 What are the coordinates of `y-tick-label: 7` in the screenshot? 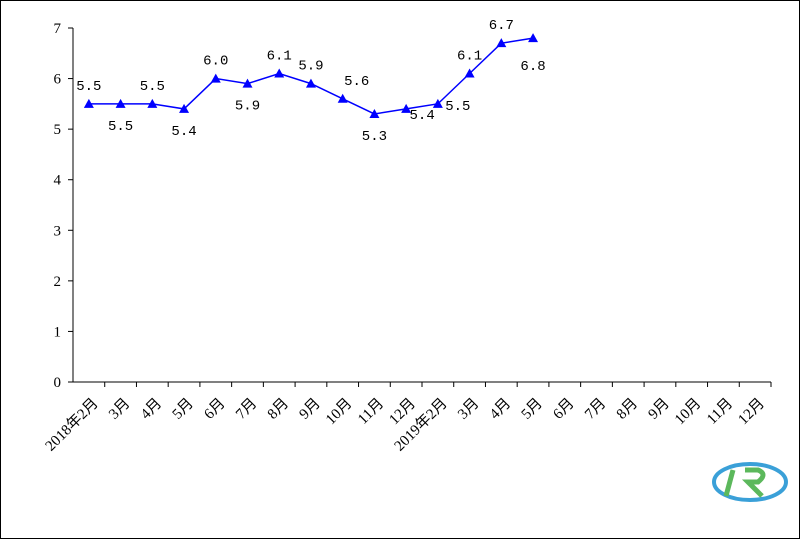 It's located at (58, 29).